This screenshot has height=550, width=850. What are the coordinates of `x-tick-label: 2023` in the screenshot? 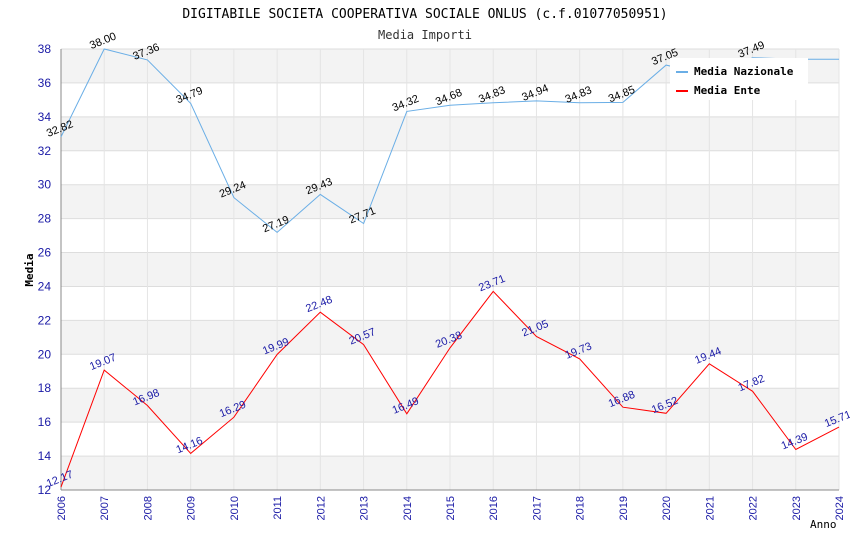 It's located at (797, 508).